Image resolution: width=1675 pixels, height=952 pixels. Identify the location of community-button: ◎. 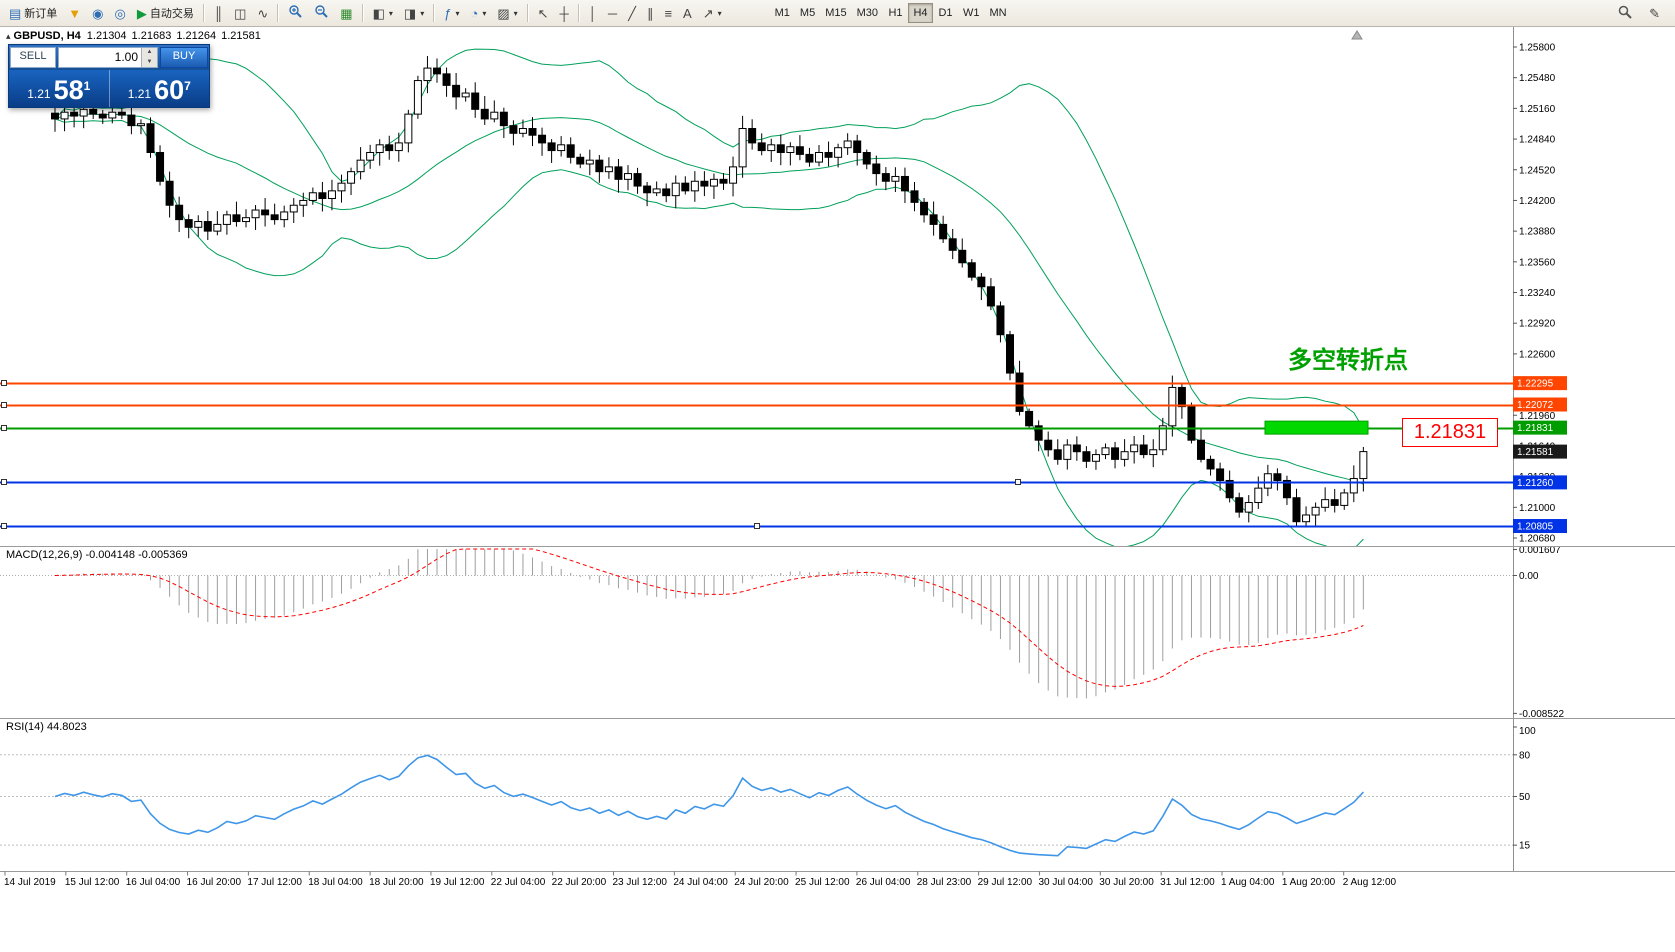
(120, 13).